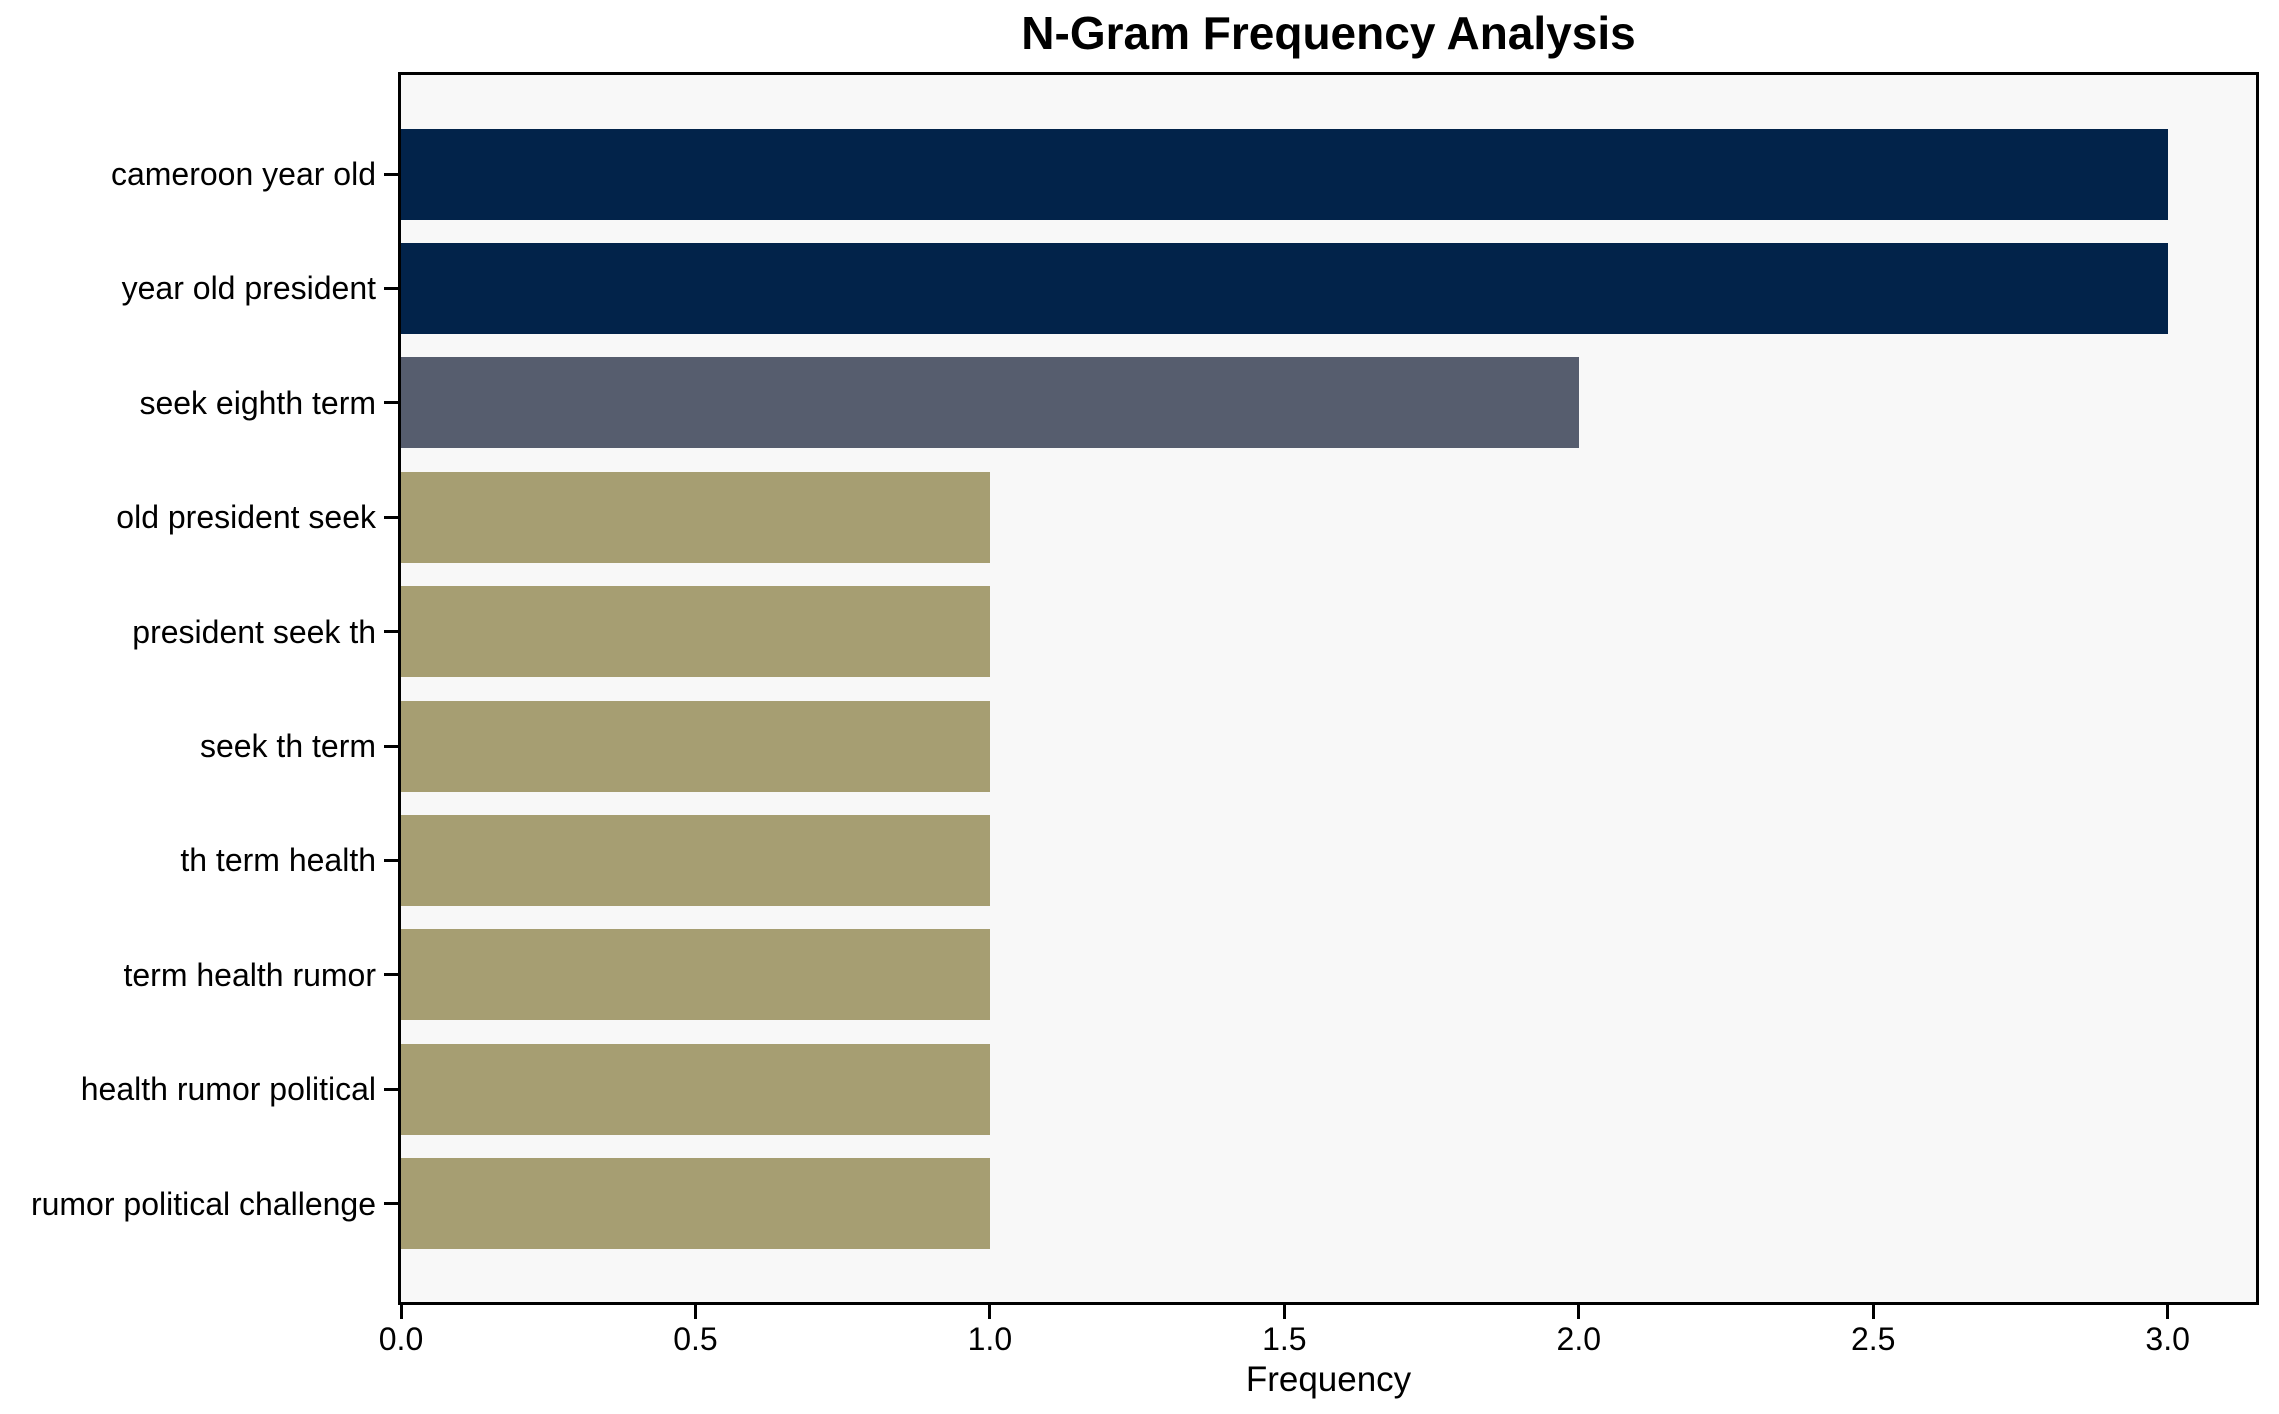  I want to click on chart-title: N-Gram Frequency Analysis, so click(1328, 33).